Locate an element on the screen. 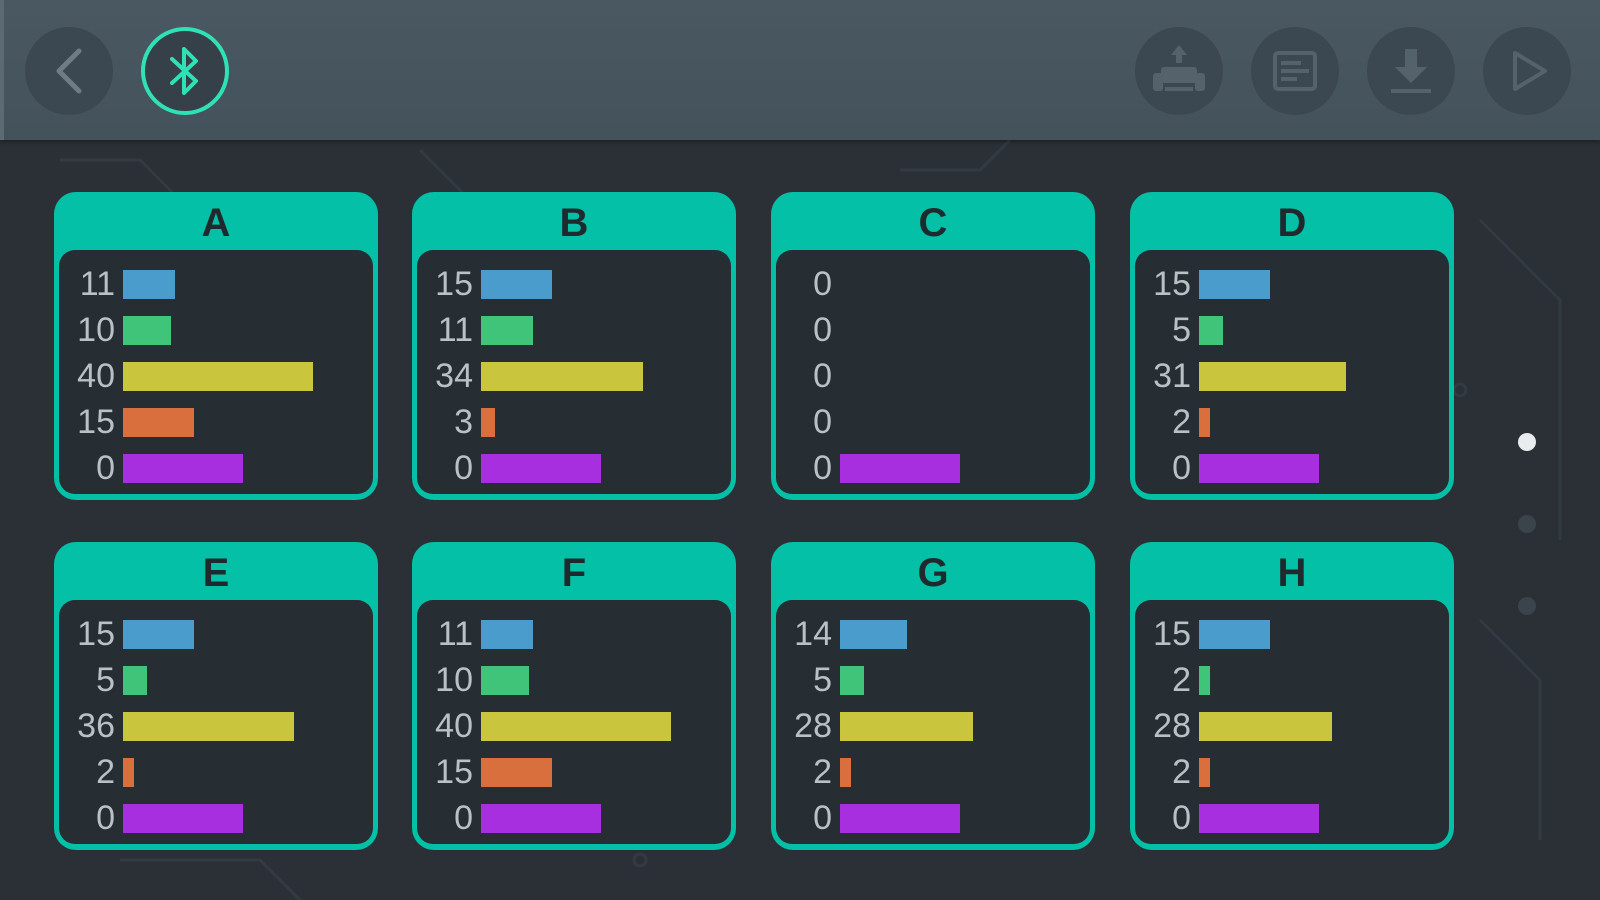  value-row: 3 is located at coordinates (574, 422).